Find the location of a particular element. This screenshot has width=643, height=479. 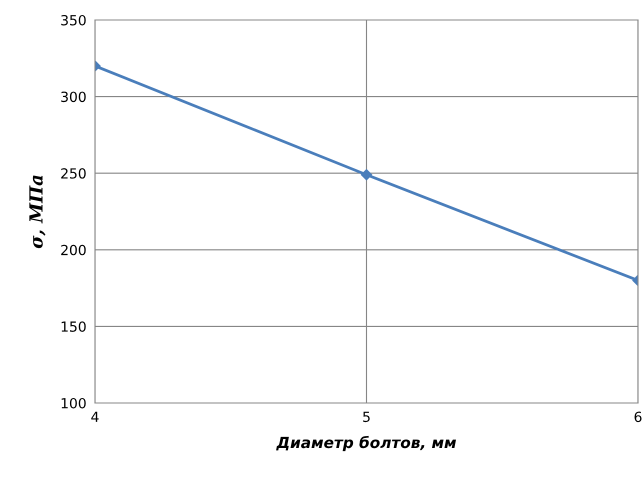

y-tick-label: 150 is located at coordinates (74, 326).